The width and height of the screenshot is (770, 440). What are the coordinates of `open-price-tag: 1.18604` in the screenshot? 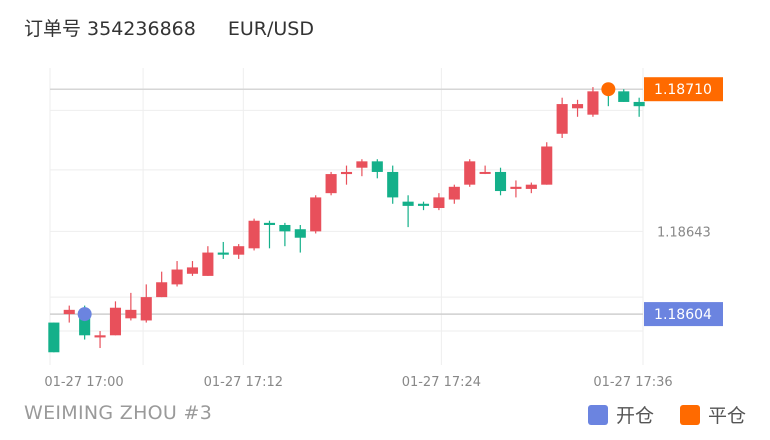 It's located at (683, 315).